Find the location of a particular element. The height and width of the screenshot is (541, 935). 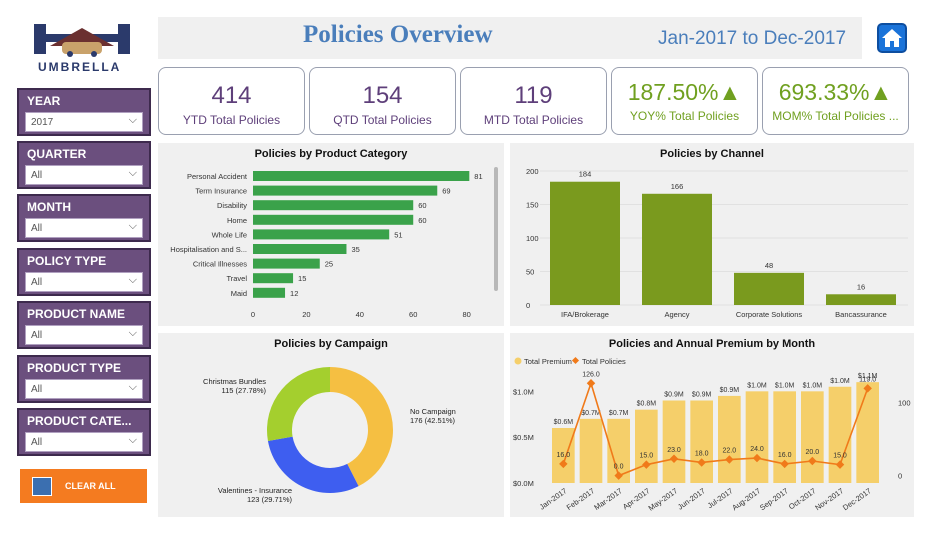

y-tick-label: 50 is located at coordinates (530, 272).